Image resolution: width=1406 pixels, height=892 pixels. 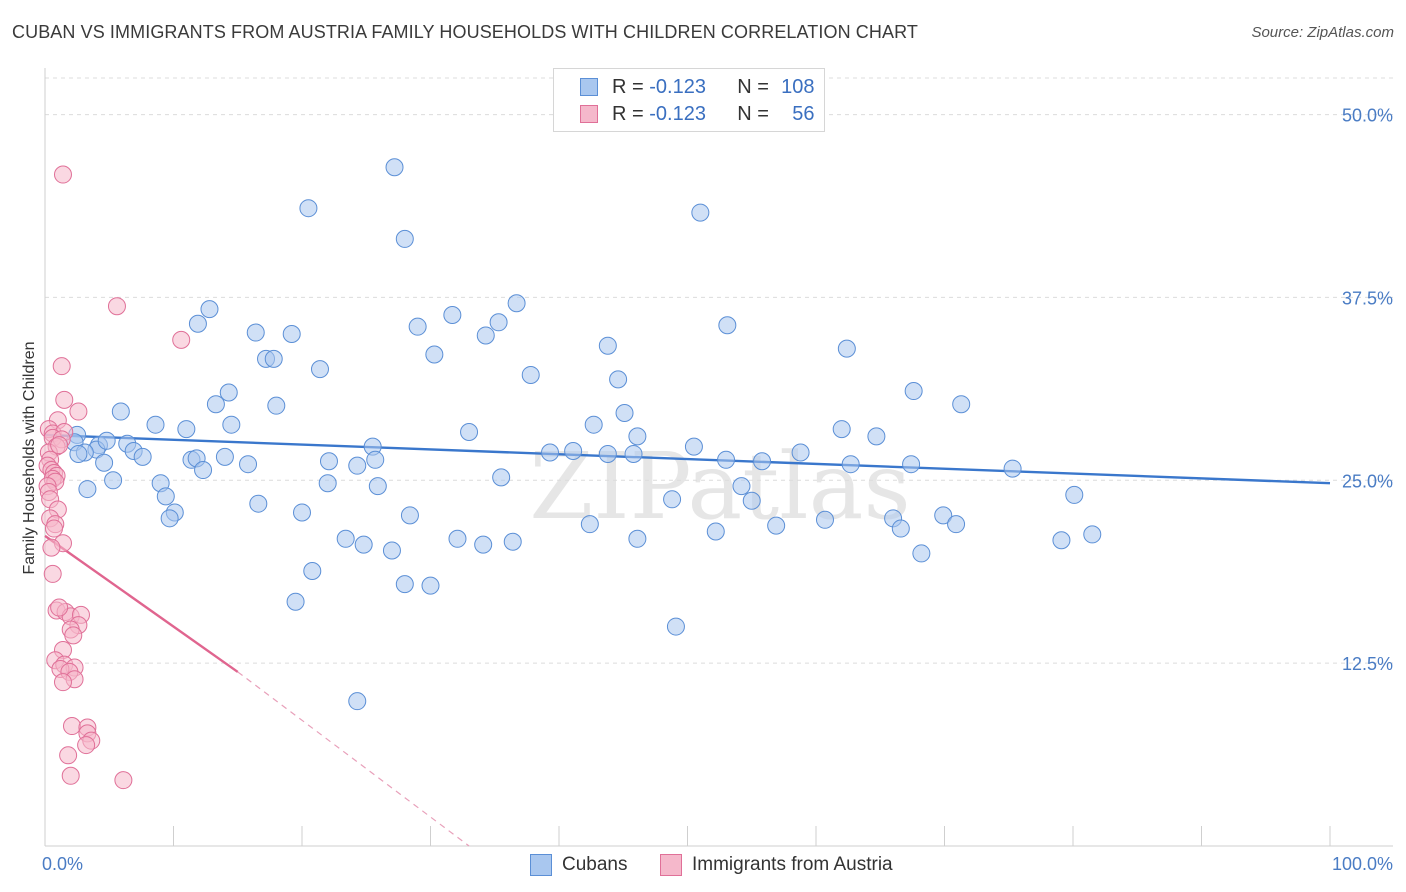 I want to click on legend-row-austria: R = -0.123 N = 56, so click(x=697, y=114).